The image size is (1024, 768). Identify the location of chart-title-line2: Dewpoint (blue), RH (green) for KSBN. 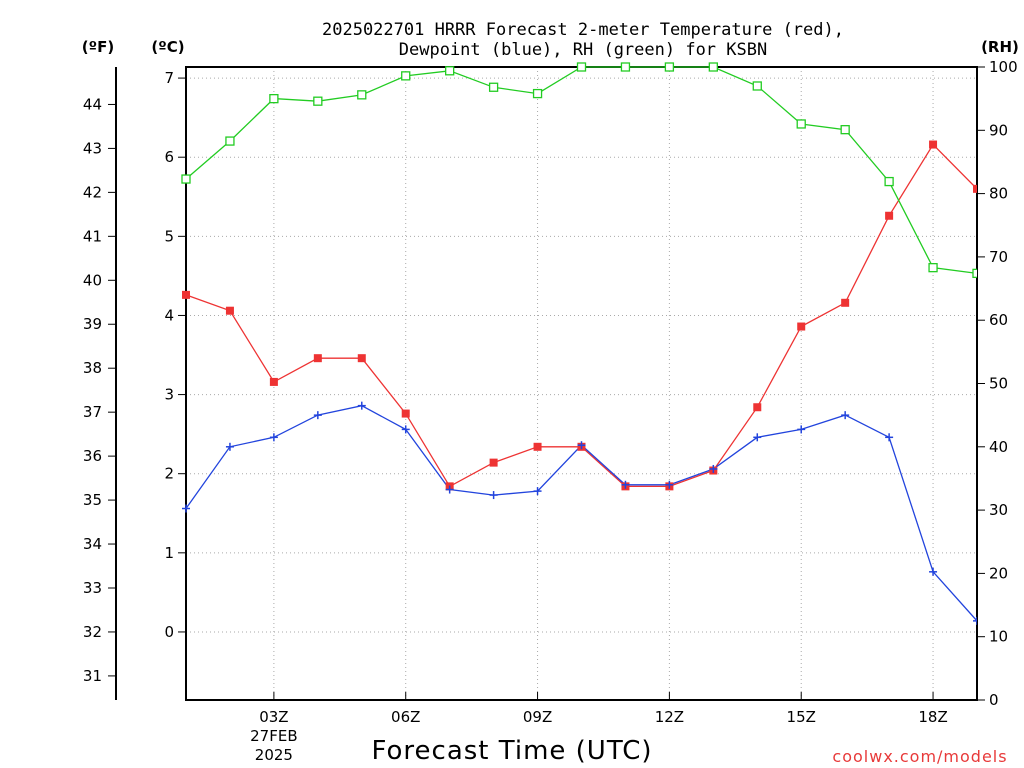
(583, 50).